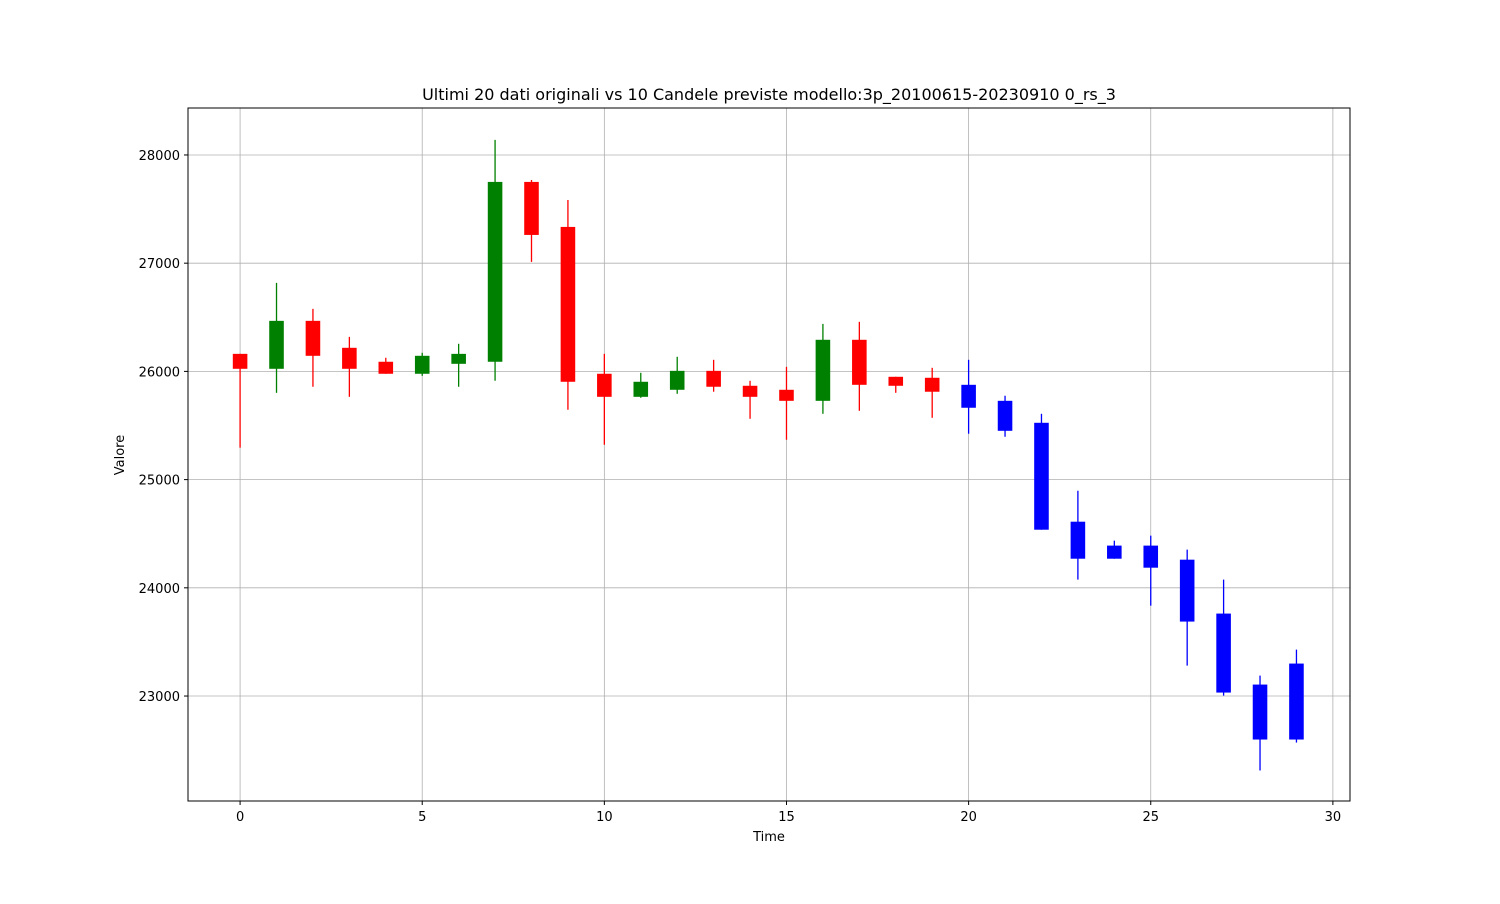 The width and height of the screenshot is (1500, 904). Describe the element at coordinates (159, 156) in the screenshot. I see `y-tick-label: 28000` at that location.